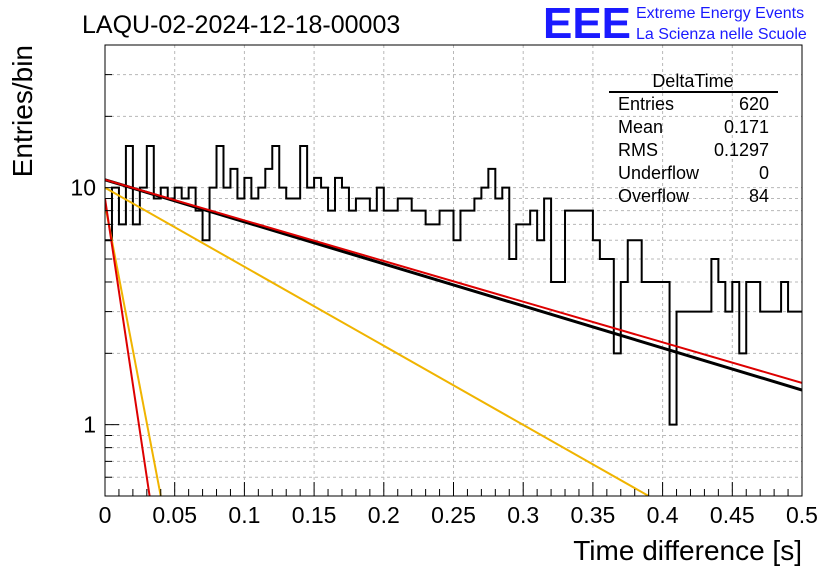 Image resolution: width=836 pixels, height=572 pixels. Describe the element at coordinates (640, 127) in the screenshot. I see `stats-label-mean: Mean` at that location.